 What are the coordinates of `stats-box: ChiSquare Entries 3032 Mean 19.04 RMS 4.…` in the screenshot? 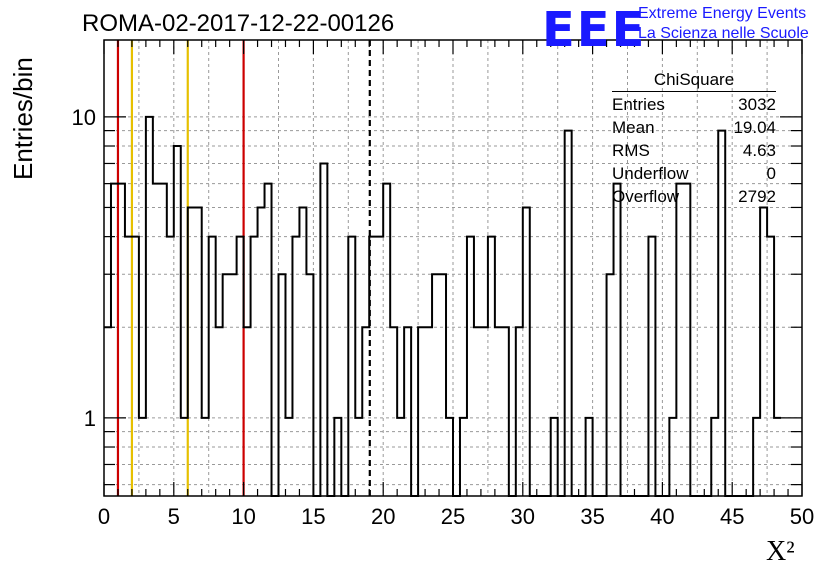 It's located at (694, 138).